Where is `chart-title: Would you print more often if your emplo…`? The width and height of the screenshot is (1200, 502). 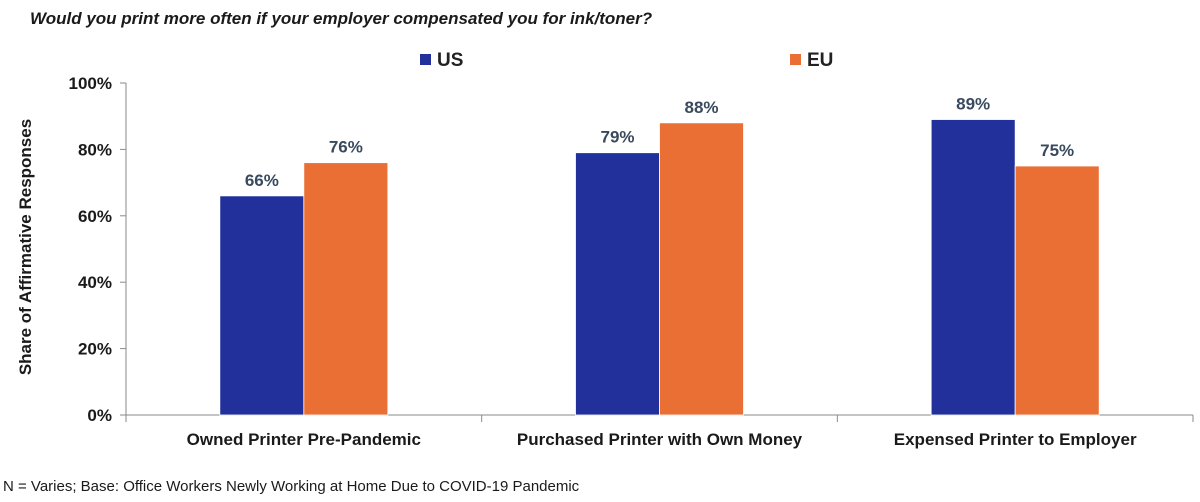
chart-title: Would you print more often if your emplo… is located at coordinates (341, 18).